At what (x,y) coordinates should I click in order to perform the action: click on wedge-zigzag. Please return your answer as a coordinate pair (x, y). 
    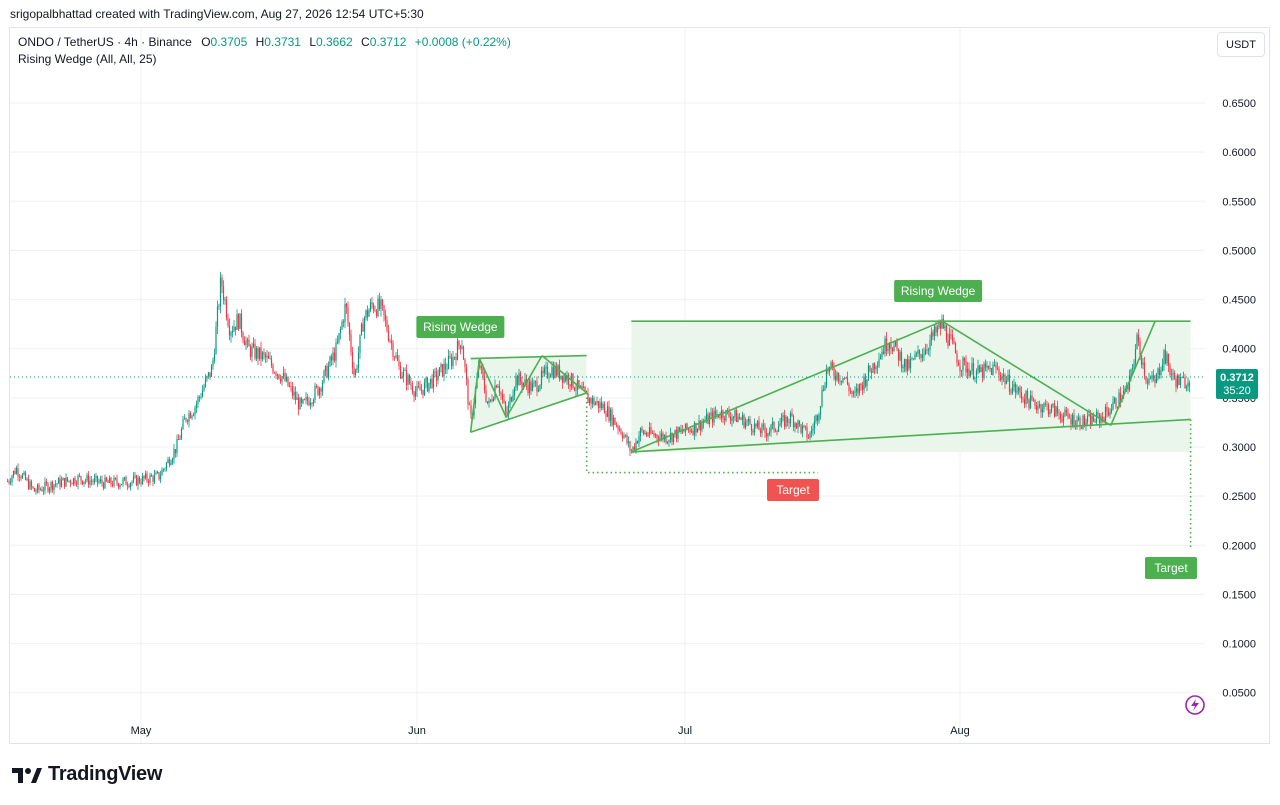
    Looking at the image, I should click on (1133, 373).